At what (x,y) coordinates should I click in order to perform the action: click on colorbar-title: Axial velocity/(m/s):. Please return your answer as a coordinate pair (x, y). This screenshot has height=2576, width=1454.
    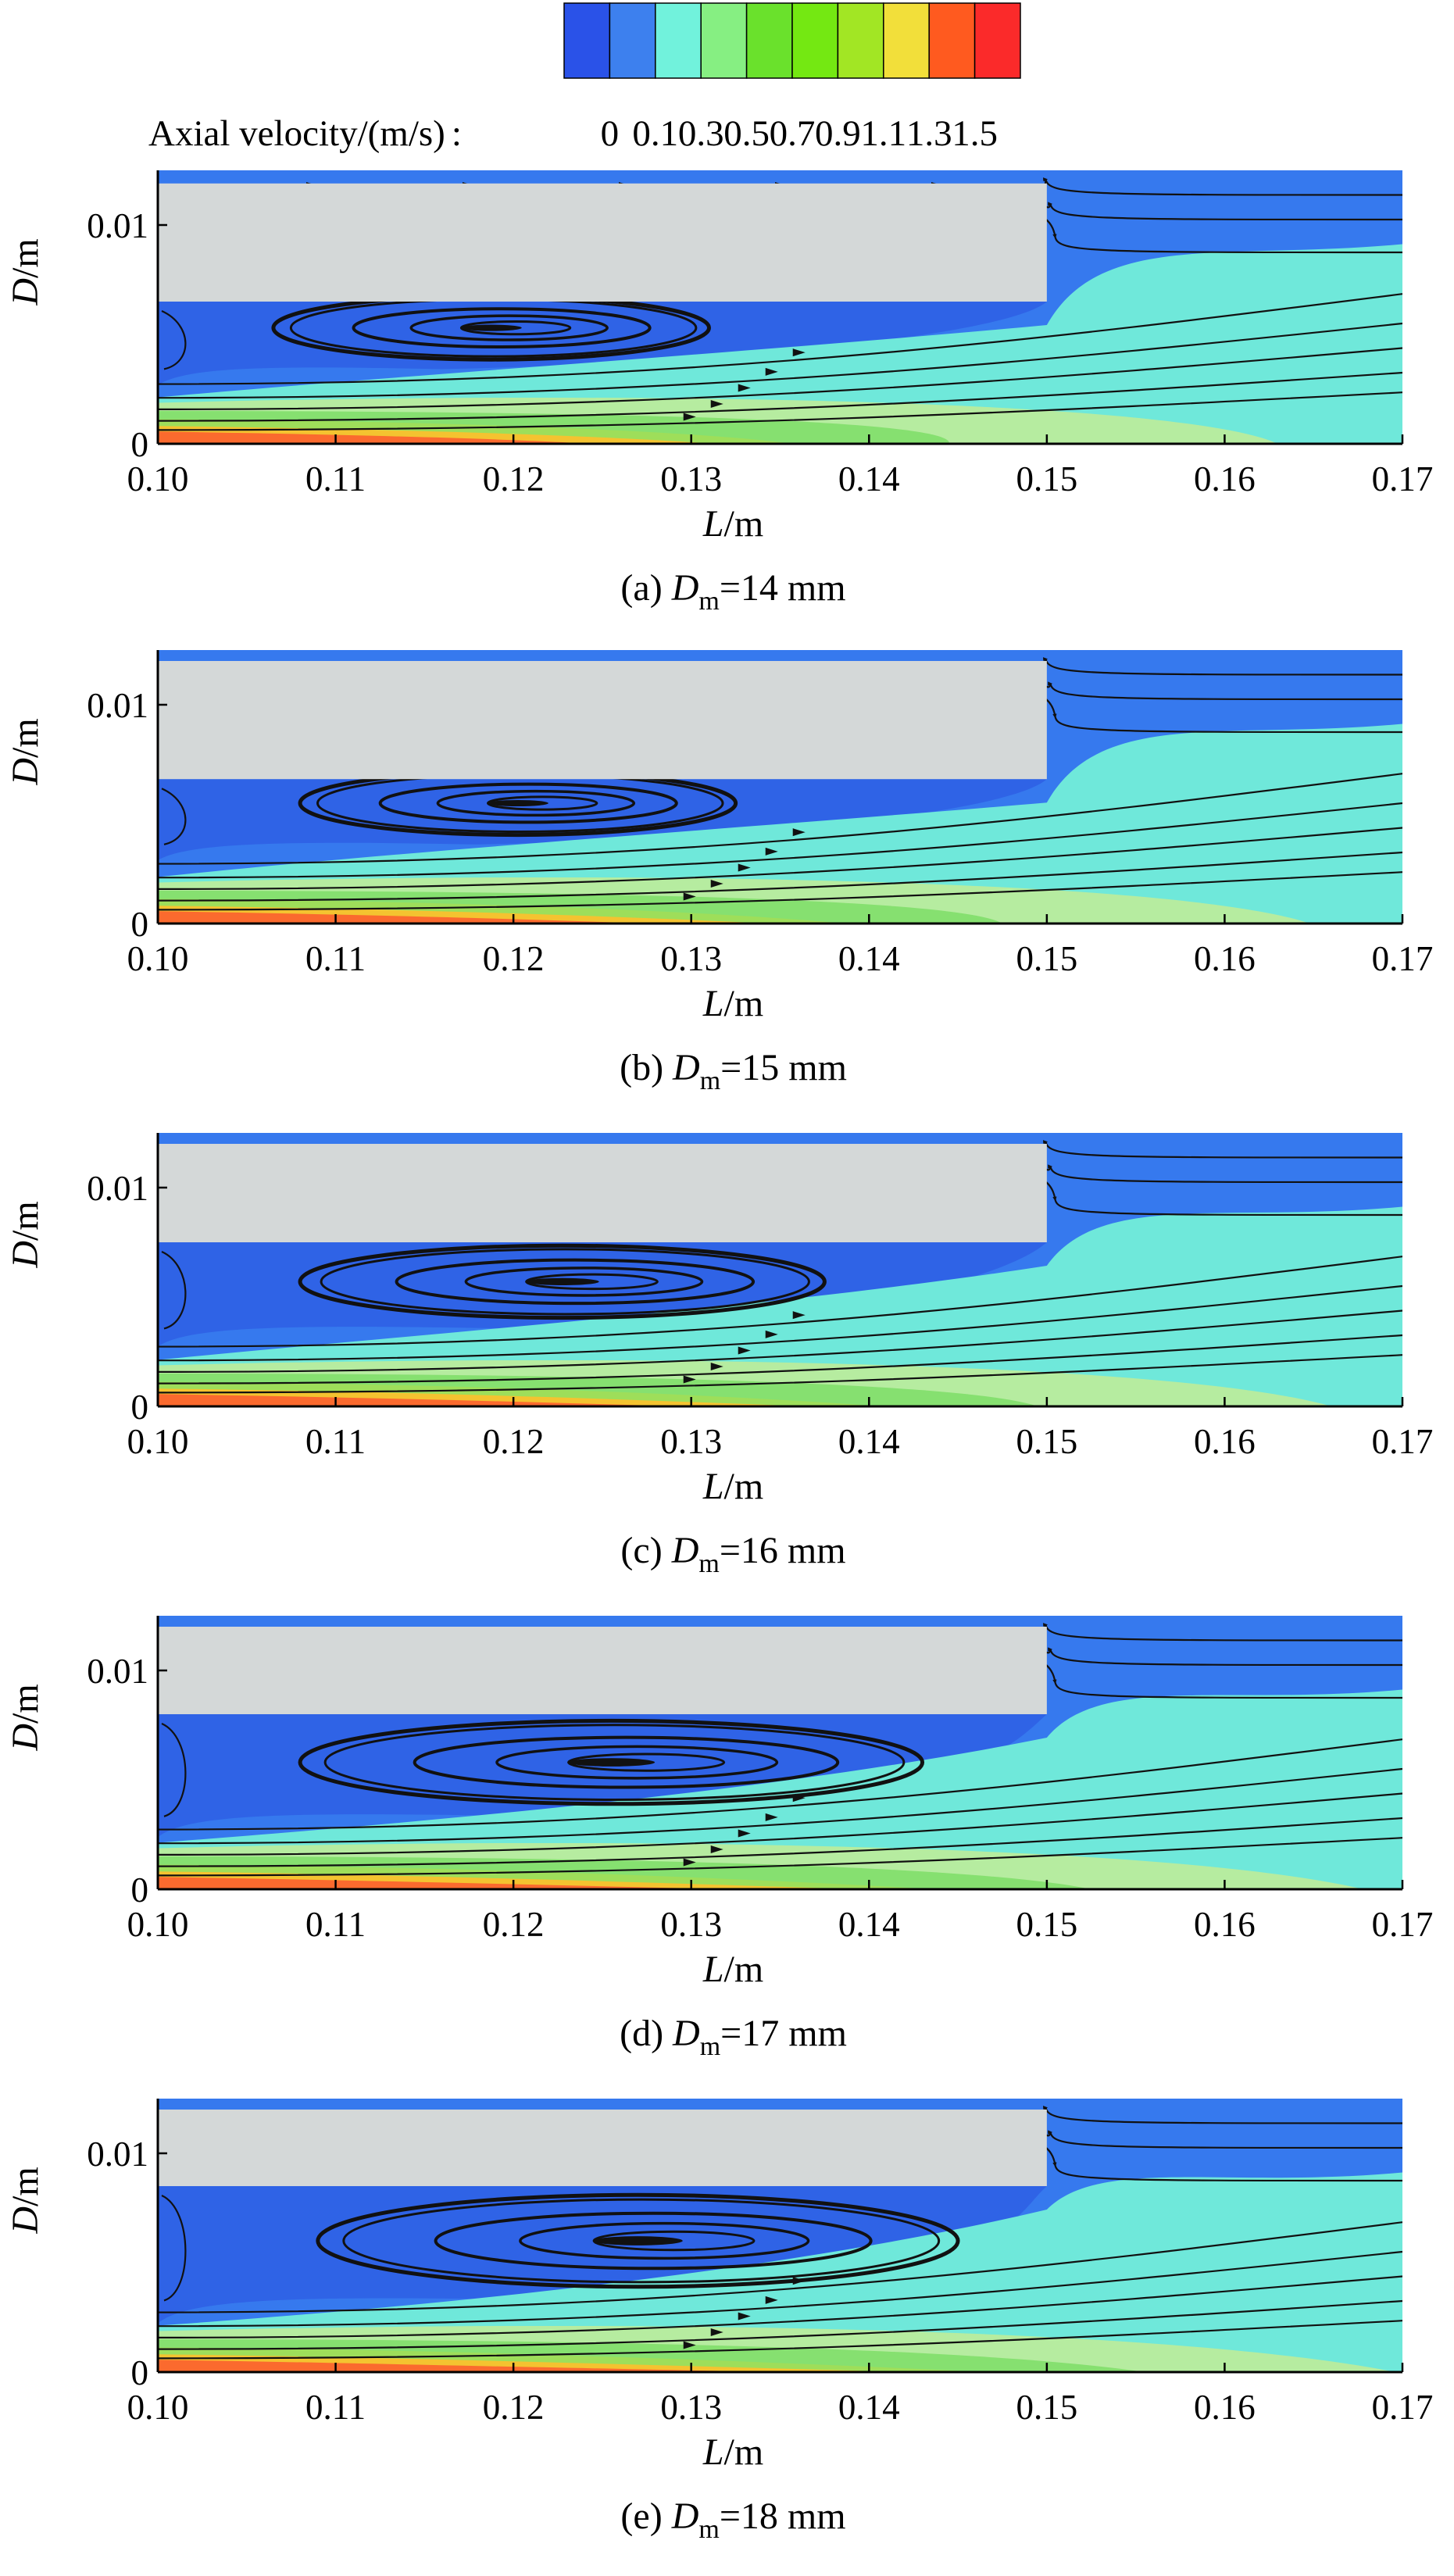
    Looking at the image, I should click on (305, 133).